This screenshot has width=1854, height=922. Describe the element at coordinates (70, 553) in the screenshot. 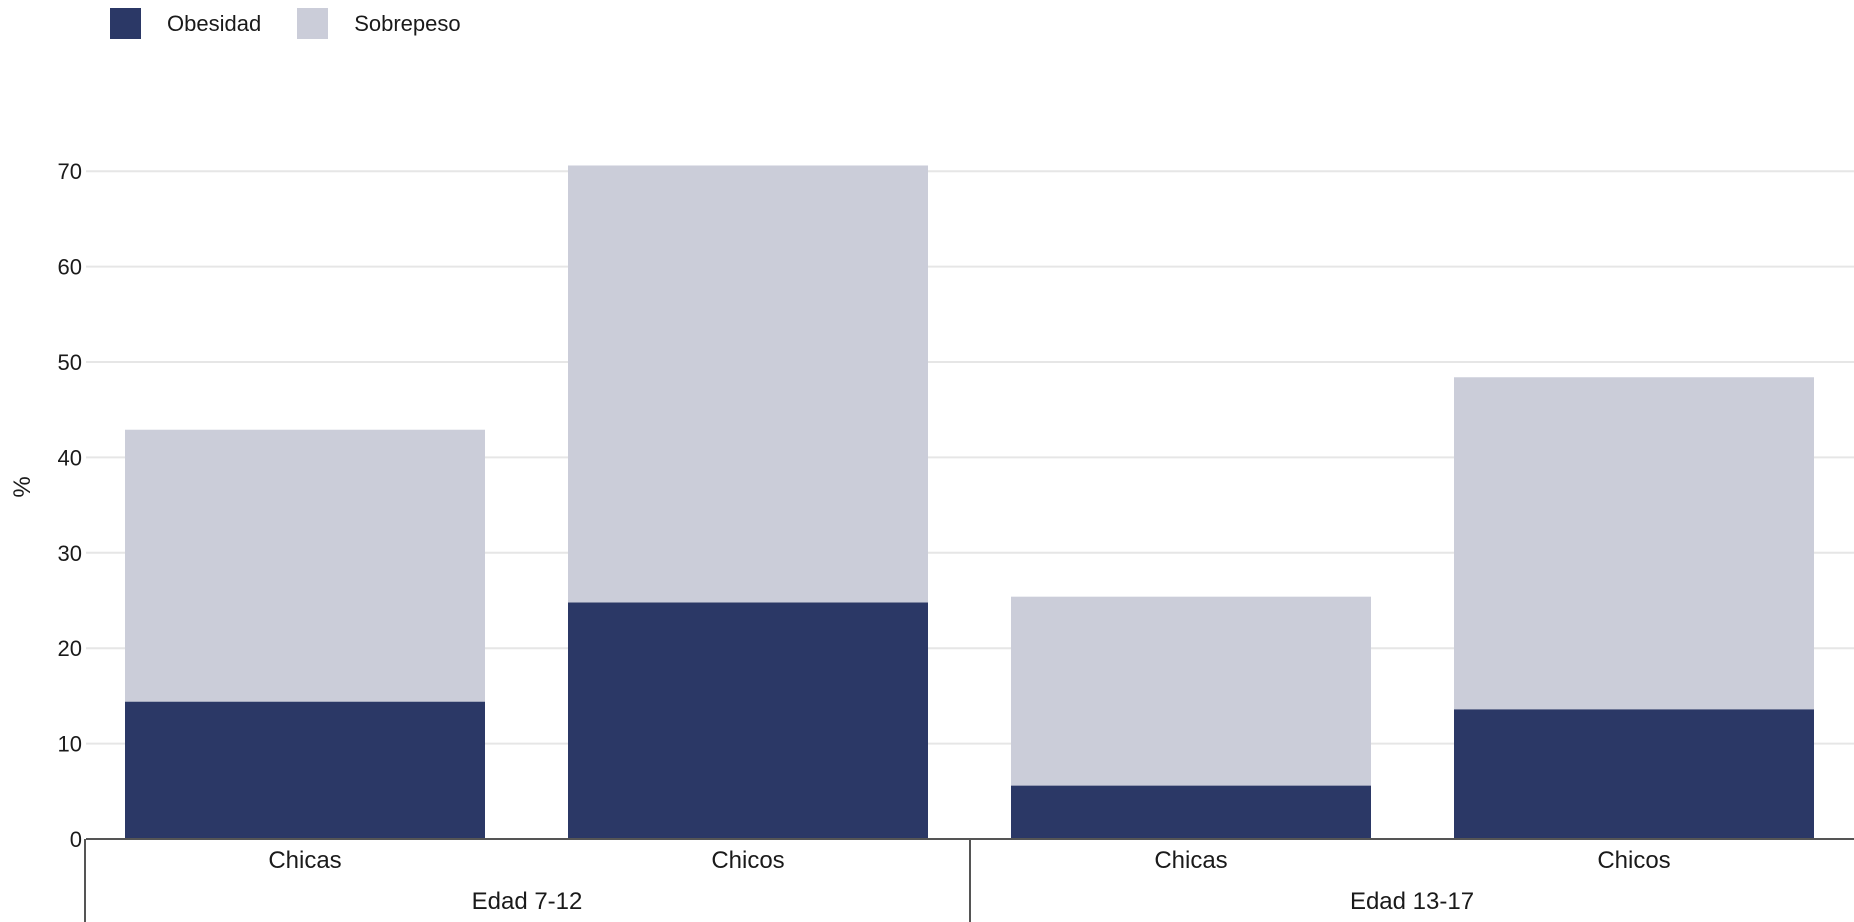

I see `y-tick-label: 30` at that location.